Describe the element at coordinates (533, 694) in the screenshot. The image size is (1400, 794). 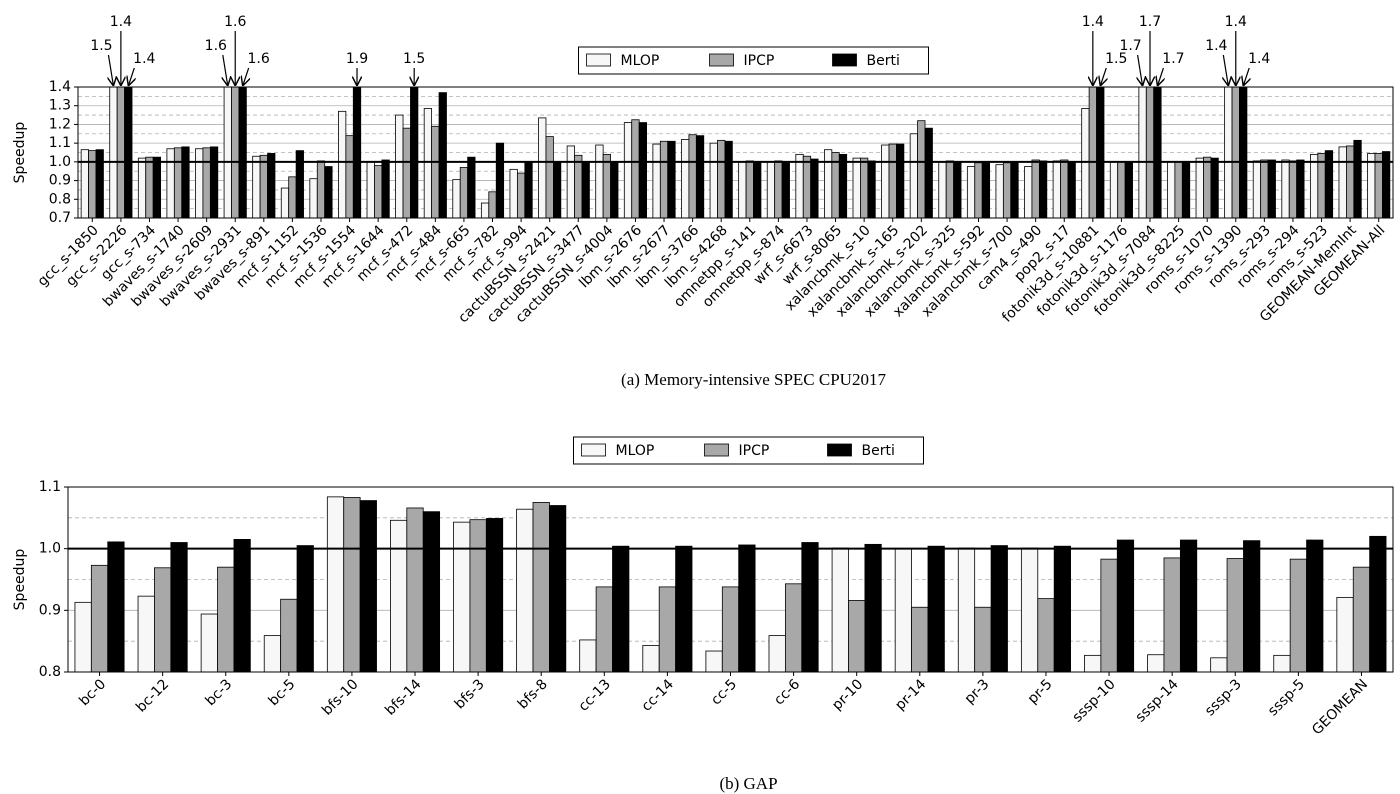
I see `x-tick-label: bfs-8` at that location.